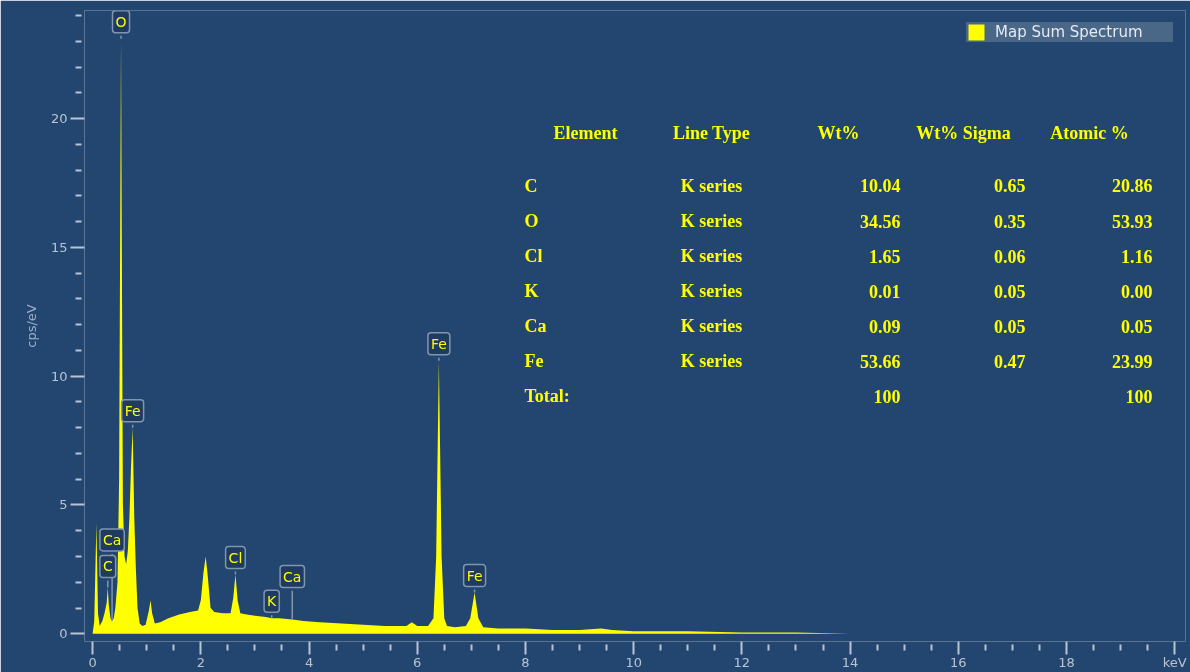 The image size is (1190, 672). I want to click on annotation: Line Type, so click(711, 133).